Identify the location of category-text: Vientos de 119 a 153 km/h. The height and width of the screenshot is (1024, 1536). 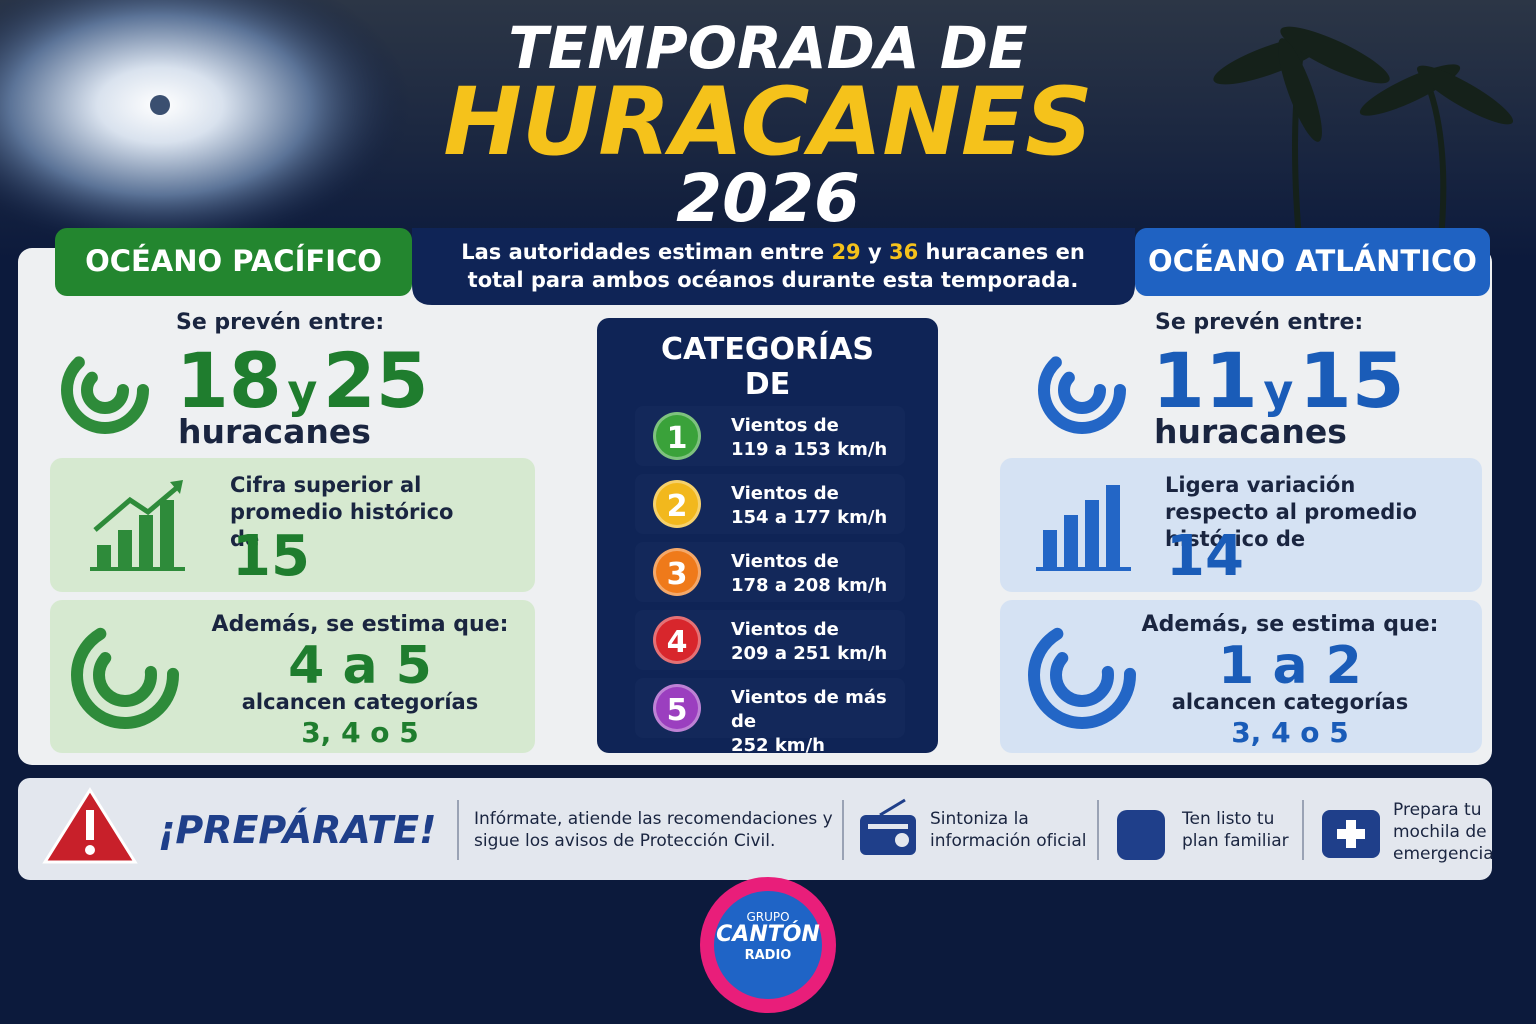
(809, 438).